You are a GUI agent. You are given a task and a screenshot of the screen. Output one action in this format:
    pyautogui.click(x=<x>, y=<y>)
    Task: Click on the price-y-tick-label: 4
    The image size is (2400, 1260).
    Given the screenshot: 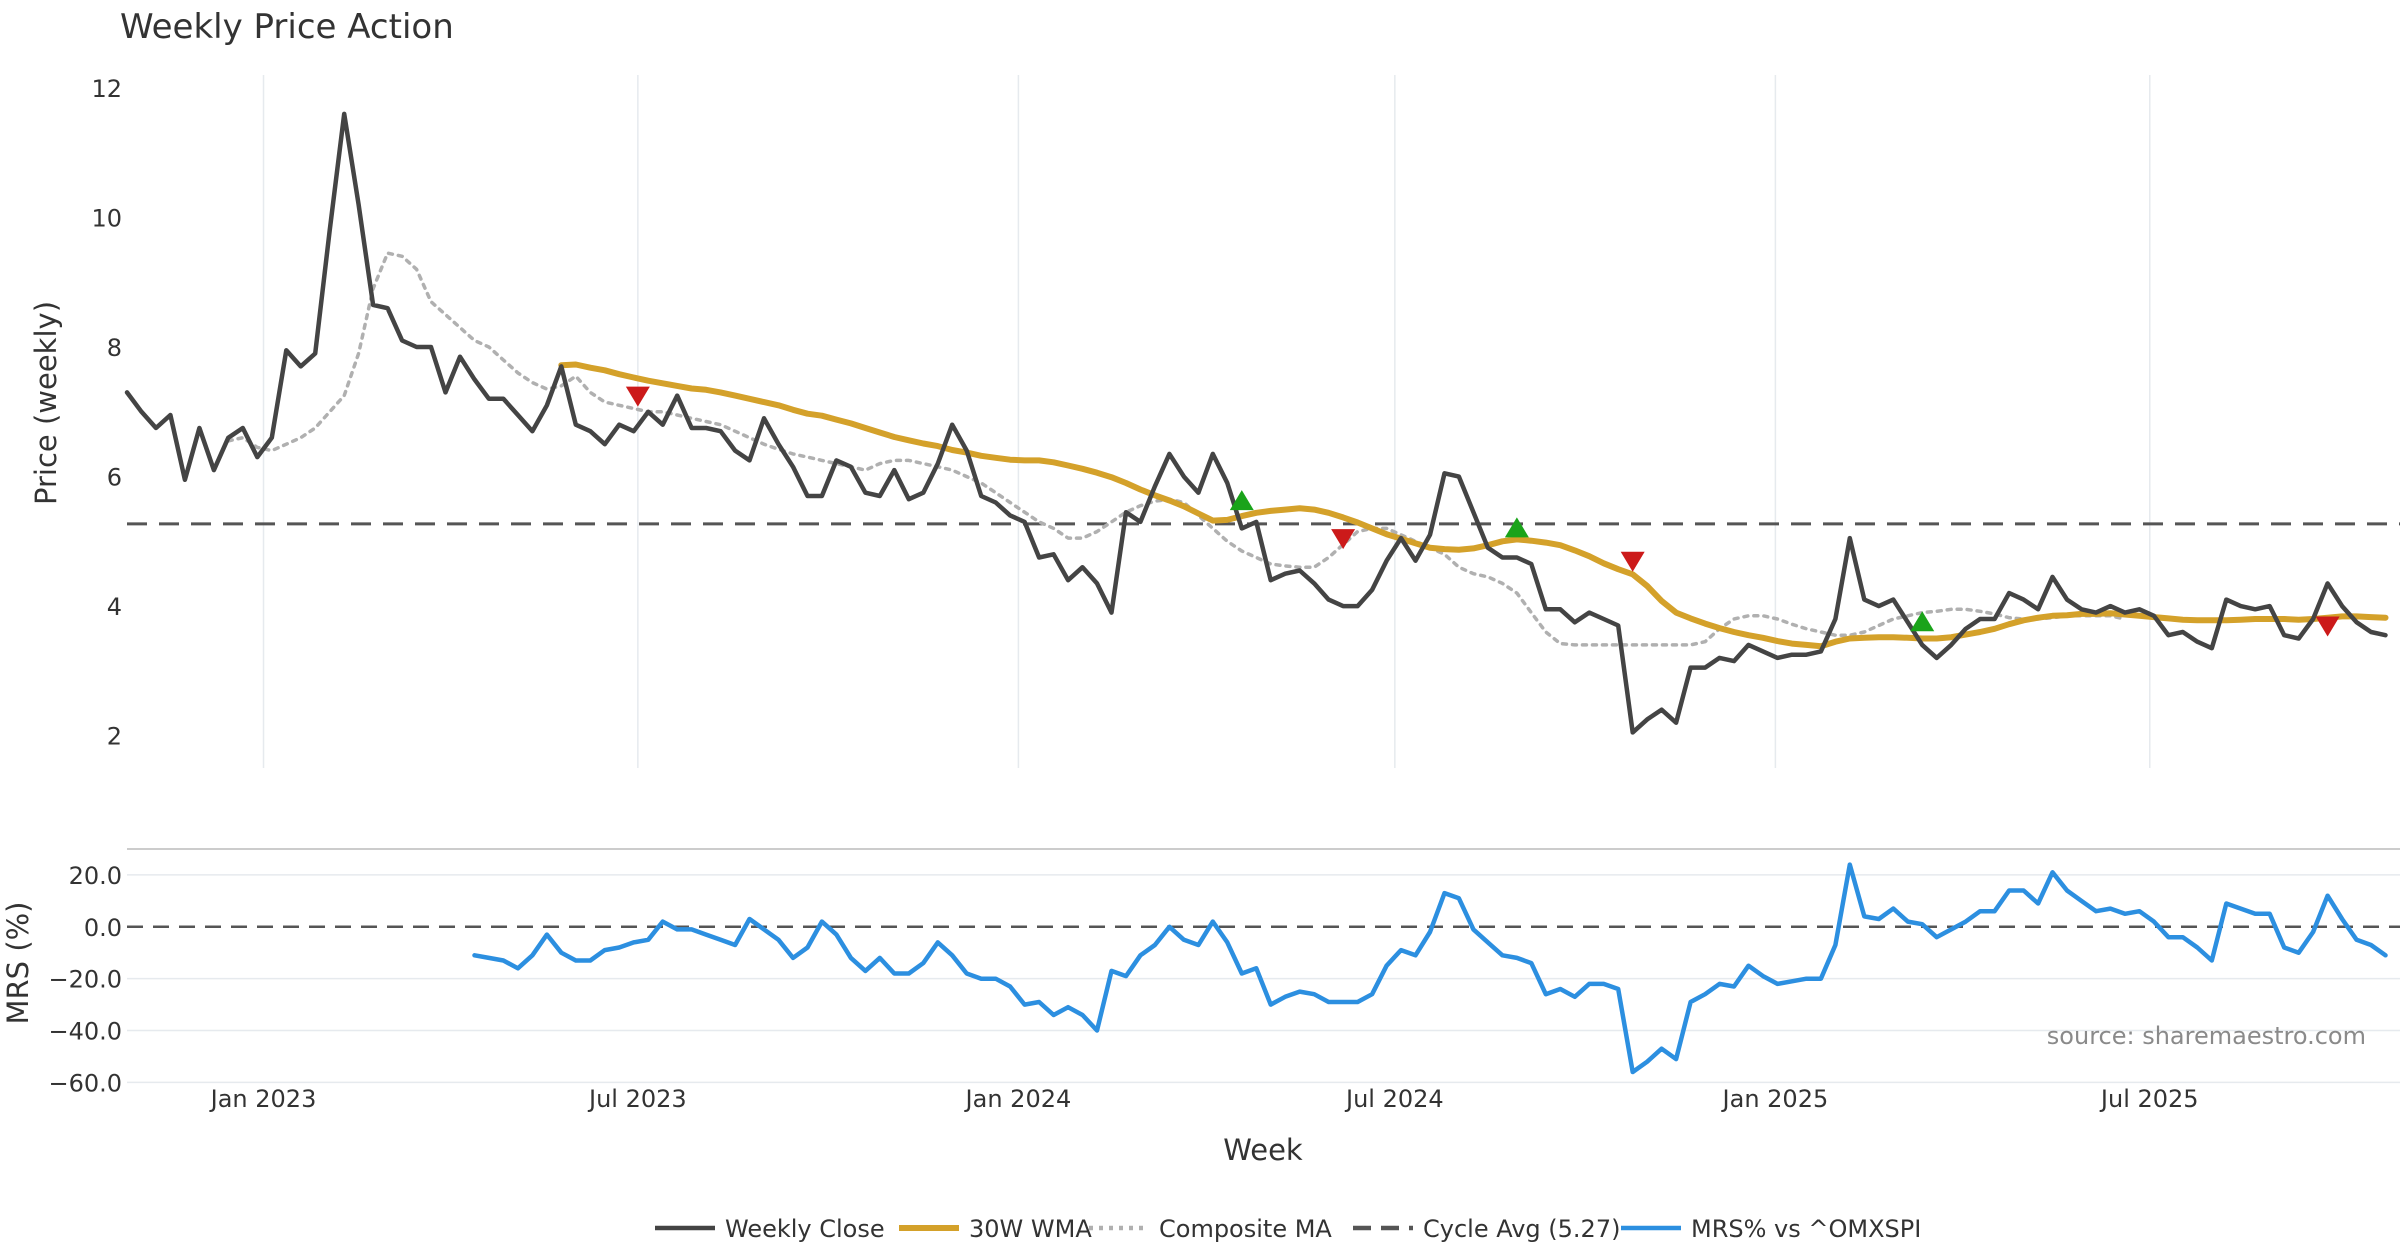 What is the action you would take?
    pyautogui.click(x=114, y=607)
    